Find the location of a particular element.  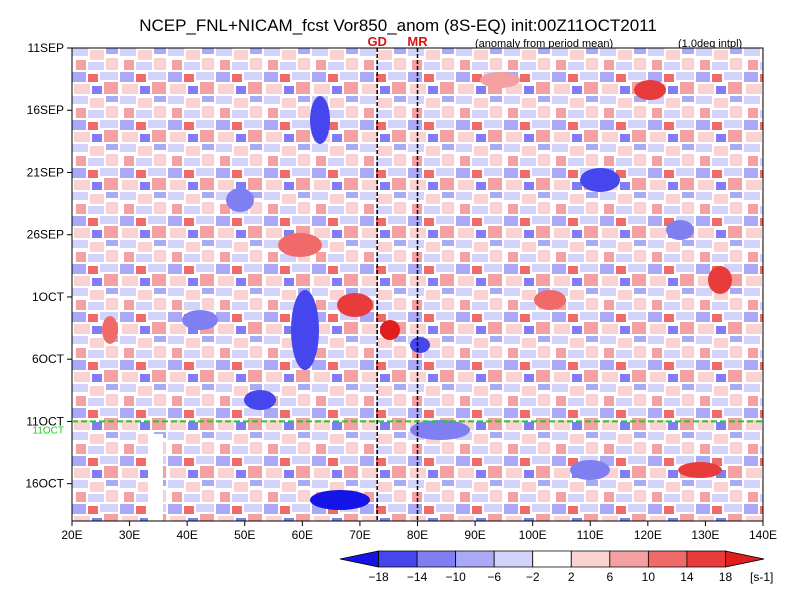

data-gap is located at coordinates (155, 477).